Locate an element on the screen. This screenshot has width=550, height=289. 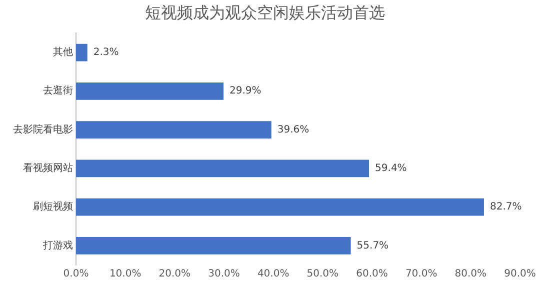
x-tick-label: 40.0% is located at coordinates (273, 274).